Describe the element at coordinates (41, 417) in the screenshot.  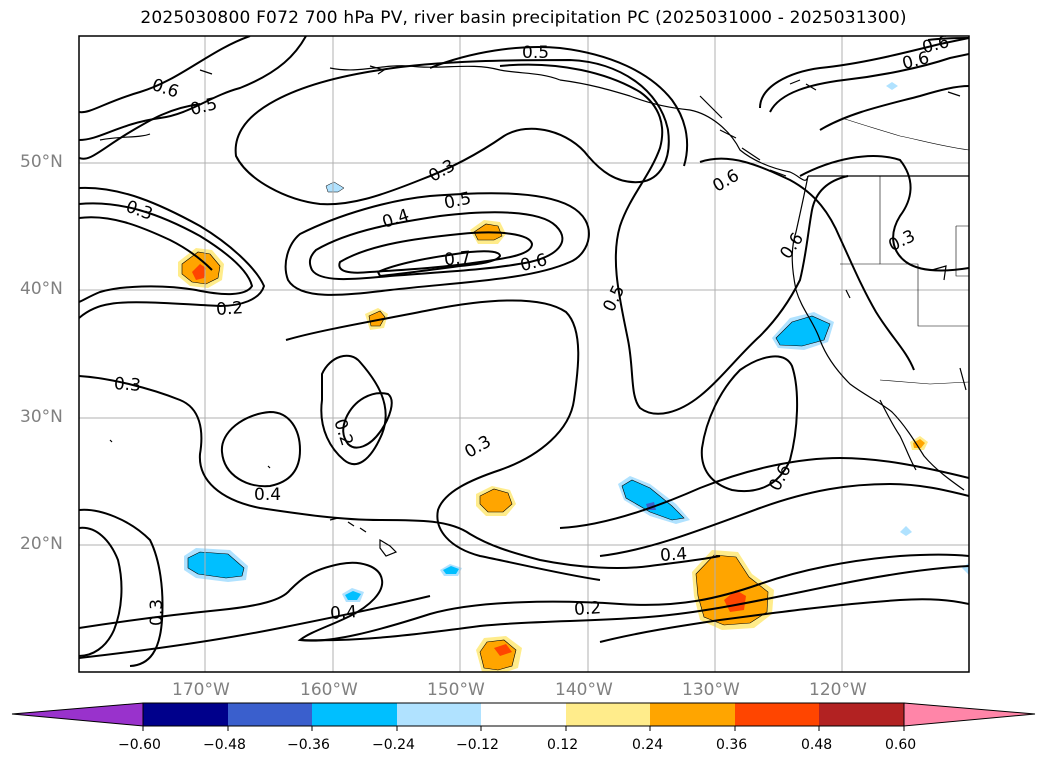
I see `lat-label-30n: 30°N` at that location.